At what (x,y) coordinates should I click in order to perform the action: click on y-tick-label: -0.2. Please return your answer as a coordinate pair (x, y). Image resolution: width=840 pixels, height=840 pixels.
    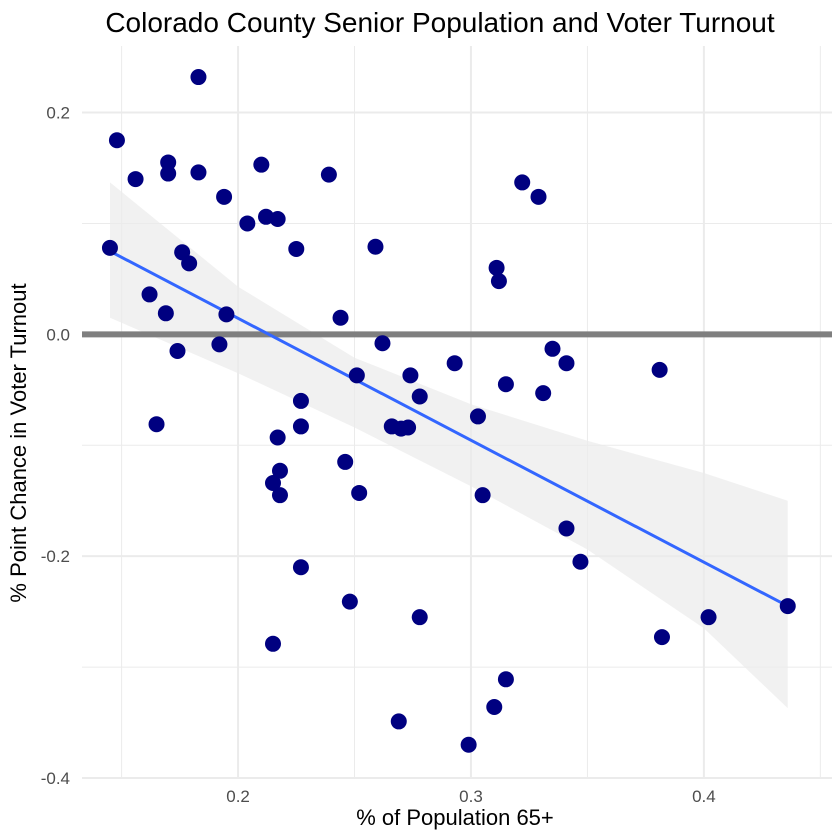
    Looking at the image, I should click on (55, 556).